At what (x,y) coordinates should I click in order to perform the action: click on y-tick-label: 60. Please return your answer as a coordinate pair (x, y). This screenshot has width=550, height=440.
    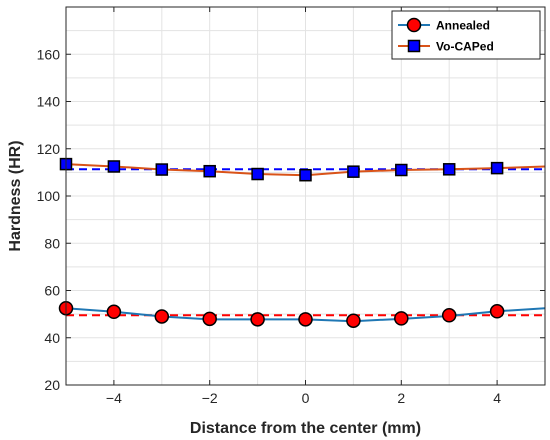
    Looking at the image, I should click on (52, 291).